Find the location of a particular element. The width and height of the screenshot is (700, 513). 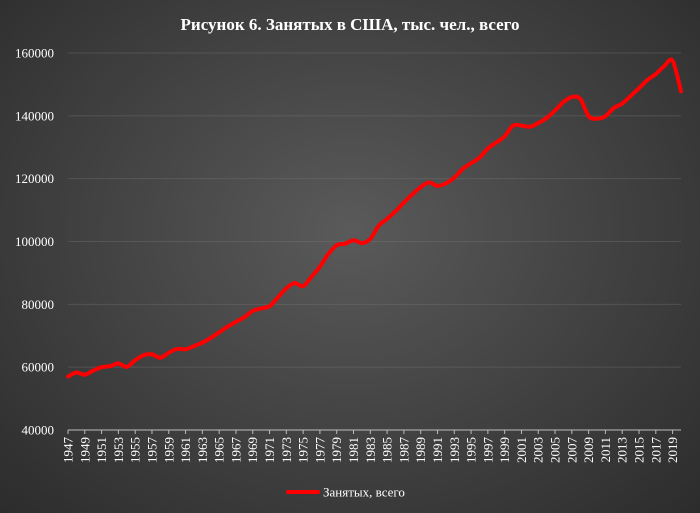

x-tick-label: 1963 is located at coordinates (202, 450).